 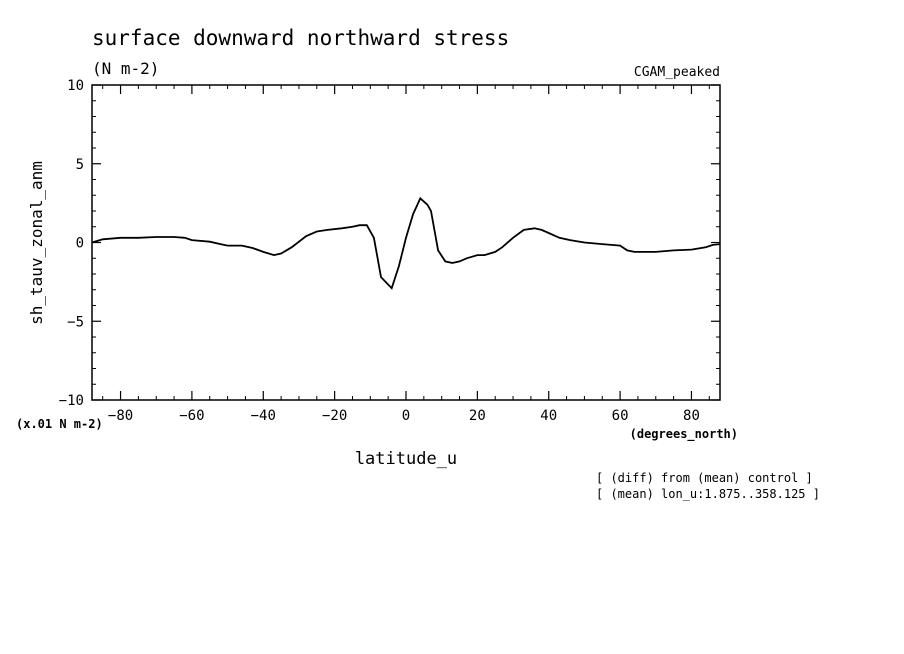 I want to click on x-tick-label: 40, so click(x=548, y=416).